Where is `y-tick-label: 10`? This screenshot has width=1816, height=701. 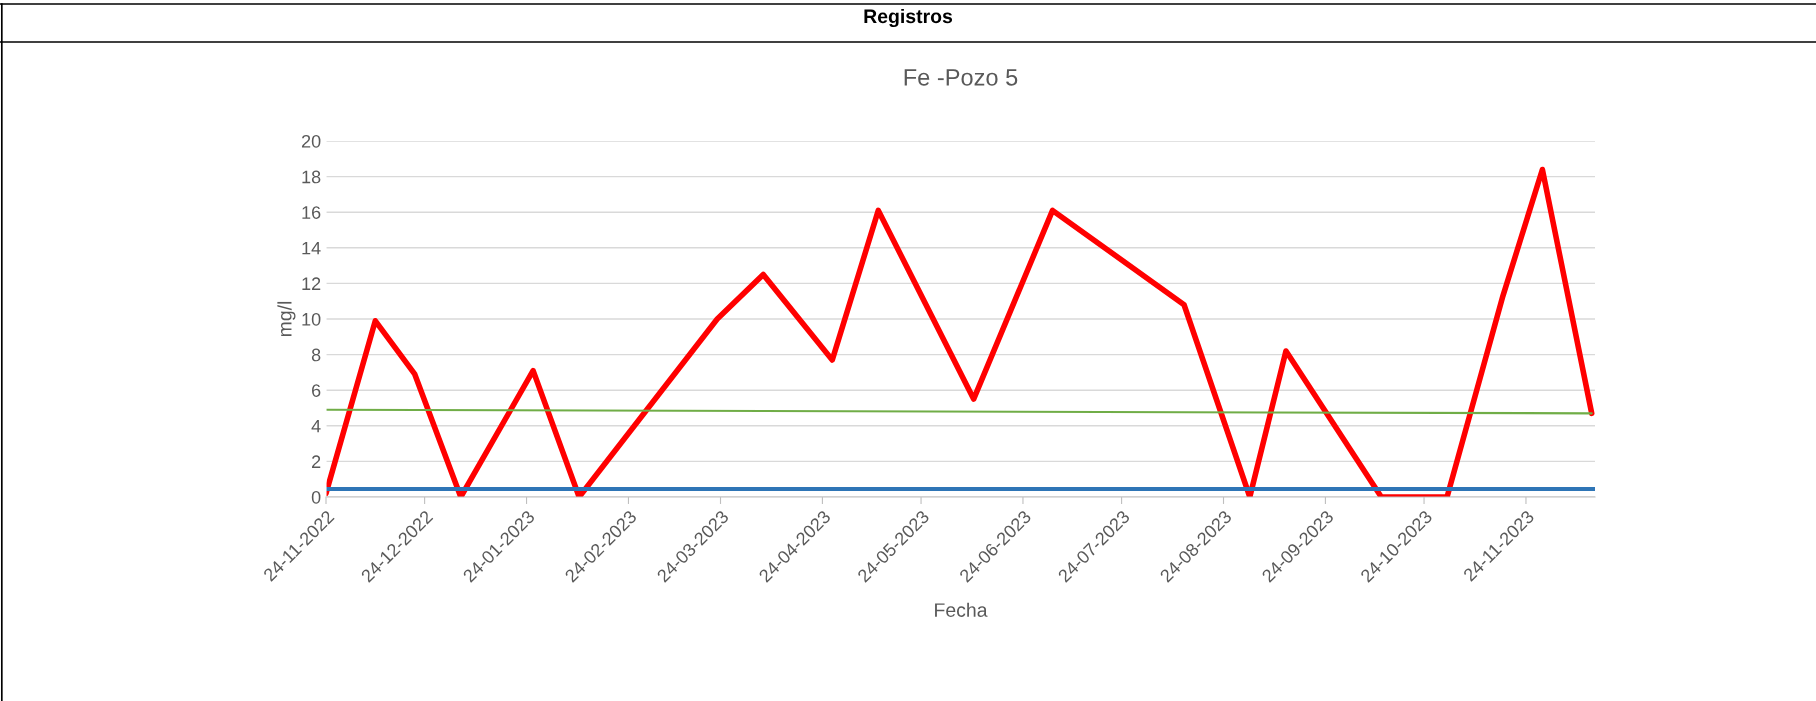 y-tick-label: 10 is located at coordinates (311, 319).